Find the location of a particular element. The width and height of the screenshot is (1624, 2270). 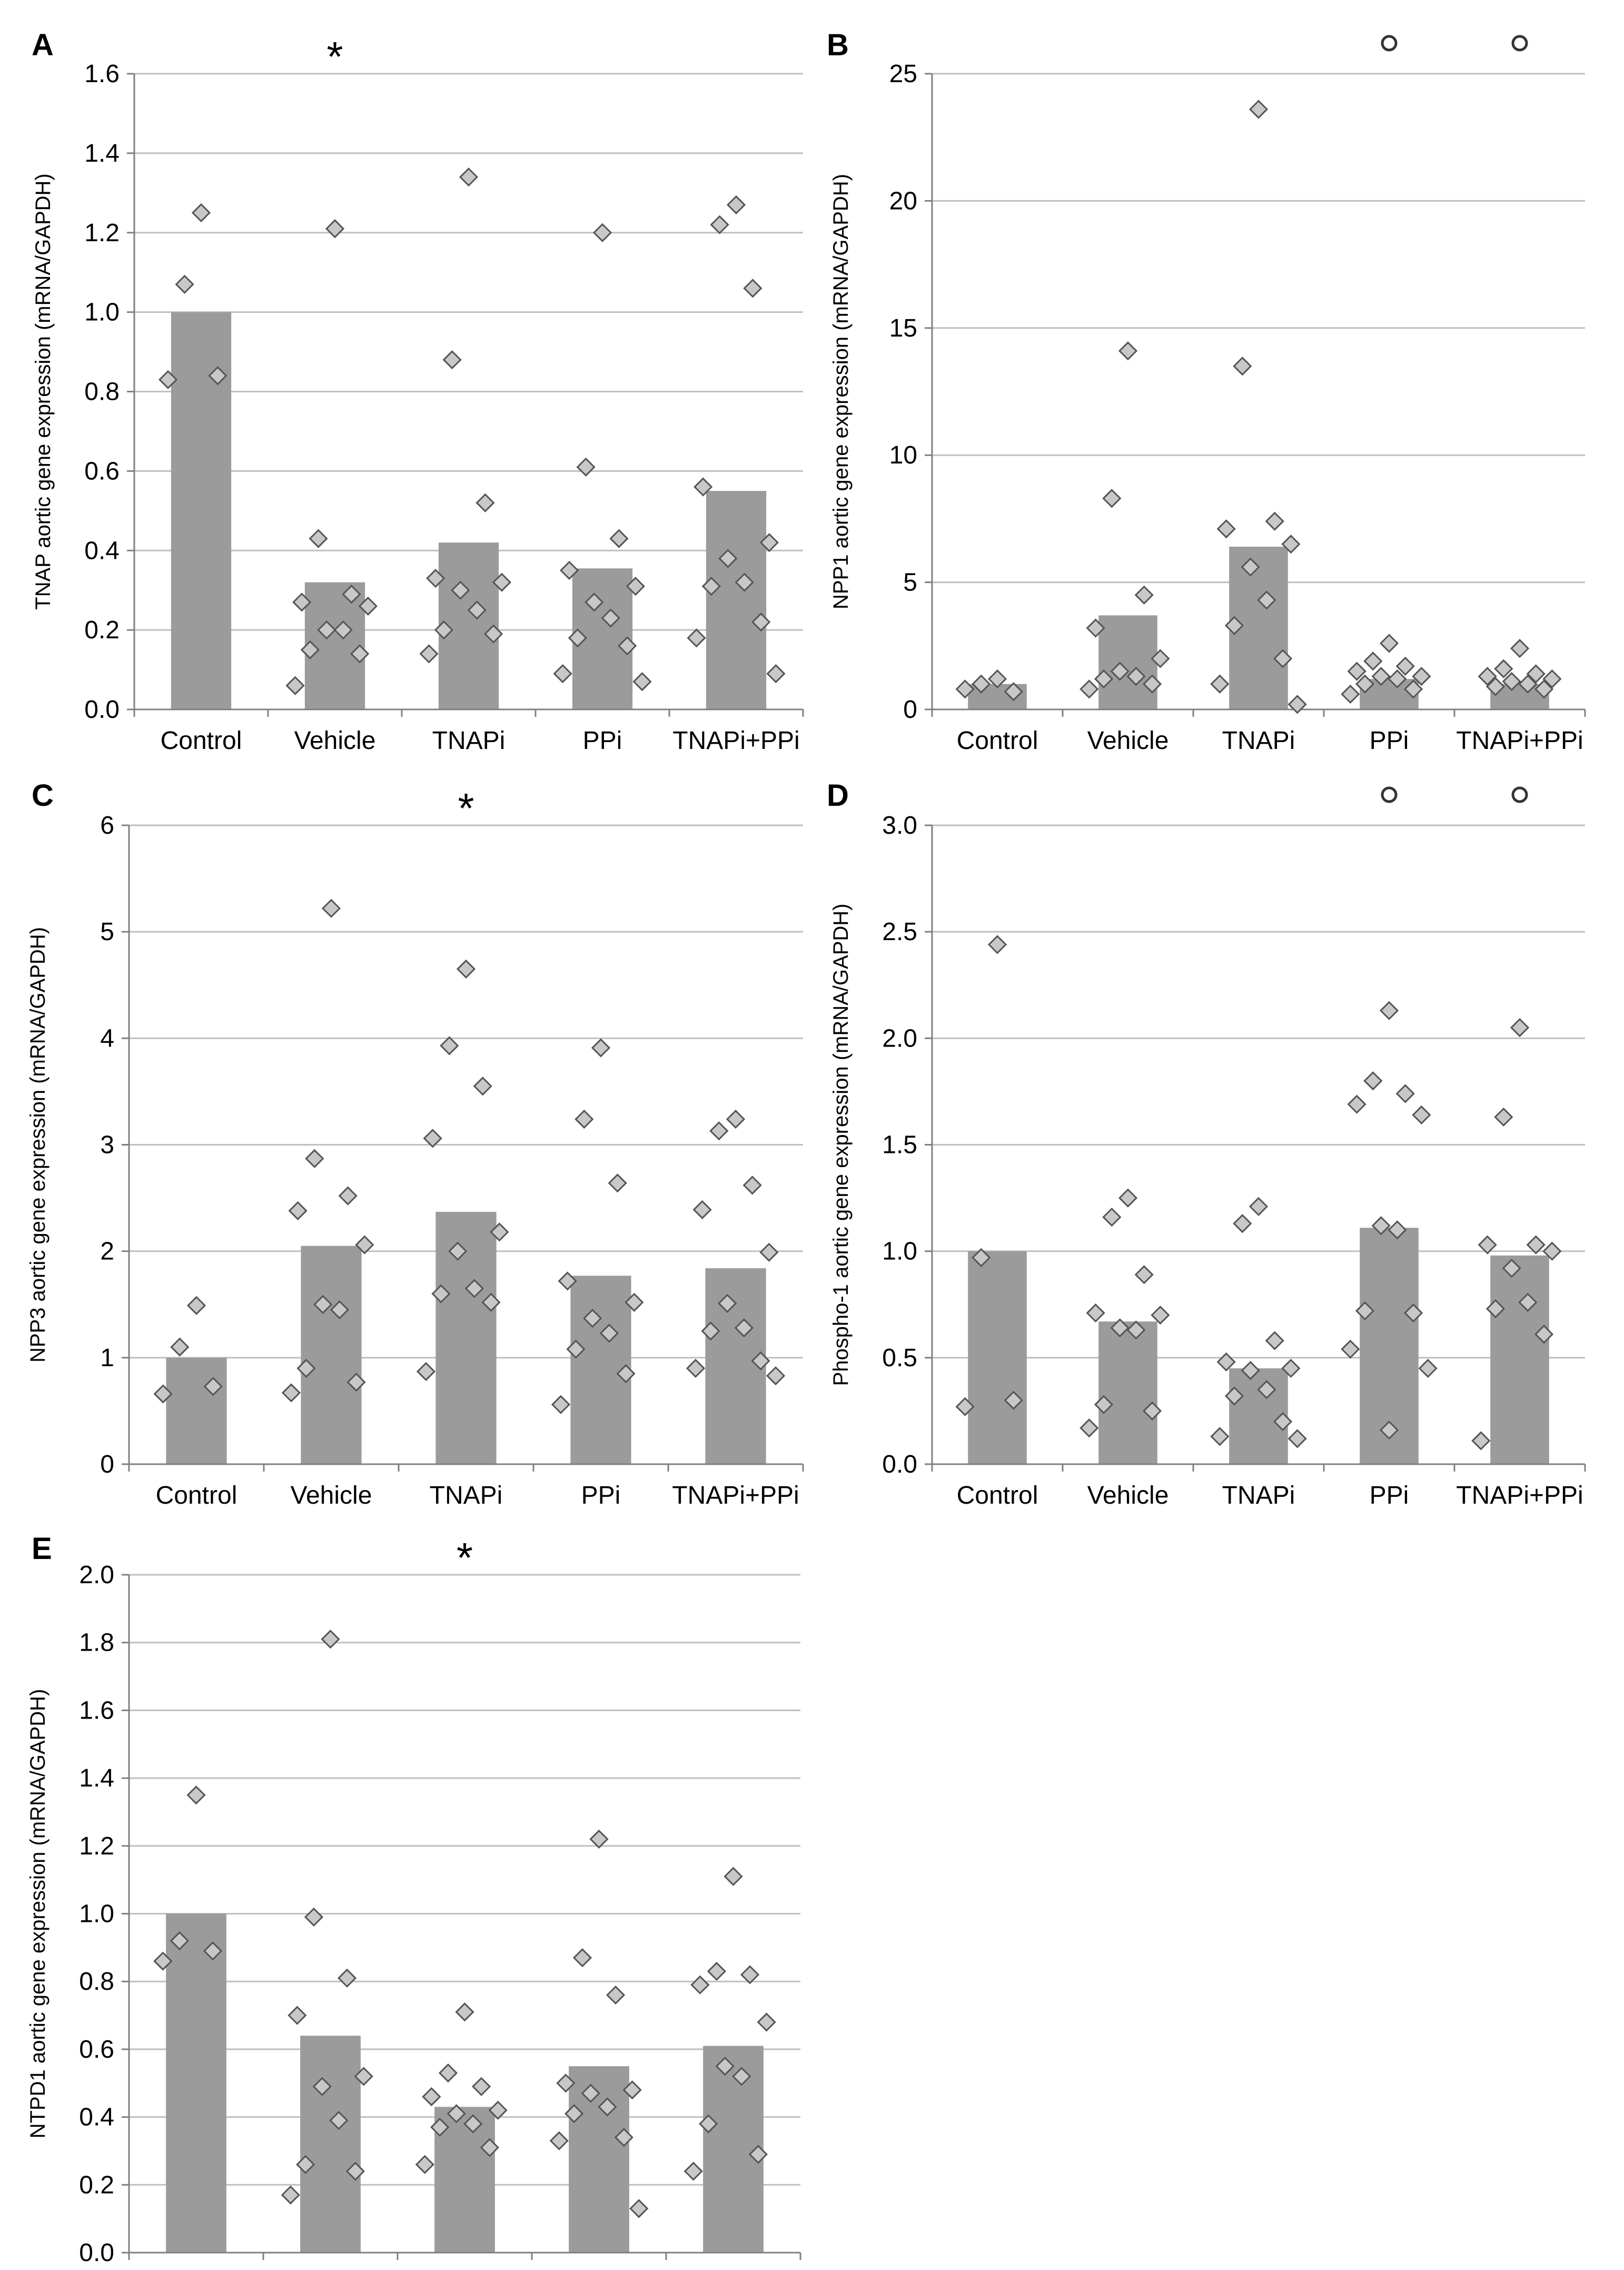

y-tick-label: 1 is located at coordinates (107, 1358).